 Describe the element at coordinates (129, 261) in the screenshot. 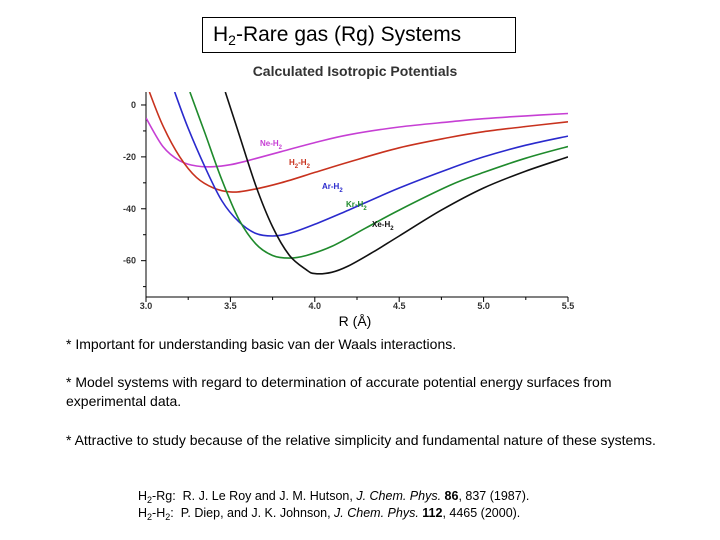

I see `y-tick-label: -60` at that location.